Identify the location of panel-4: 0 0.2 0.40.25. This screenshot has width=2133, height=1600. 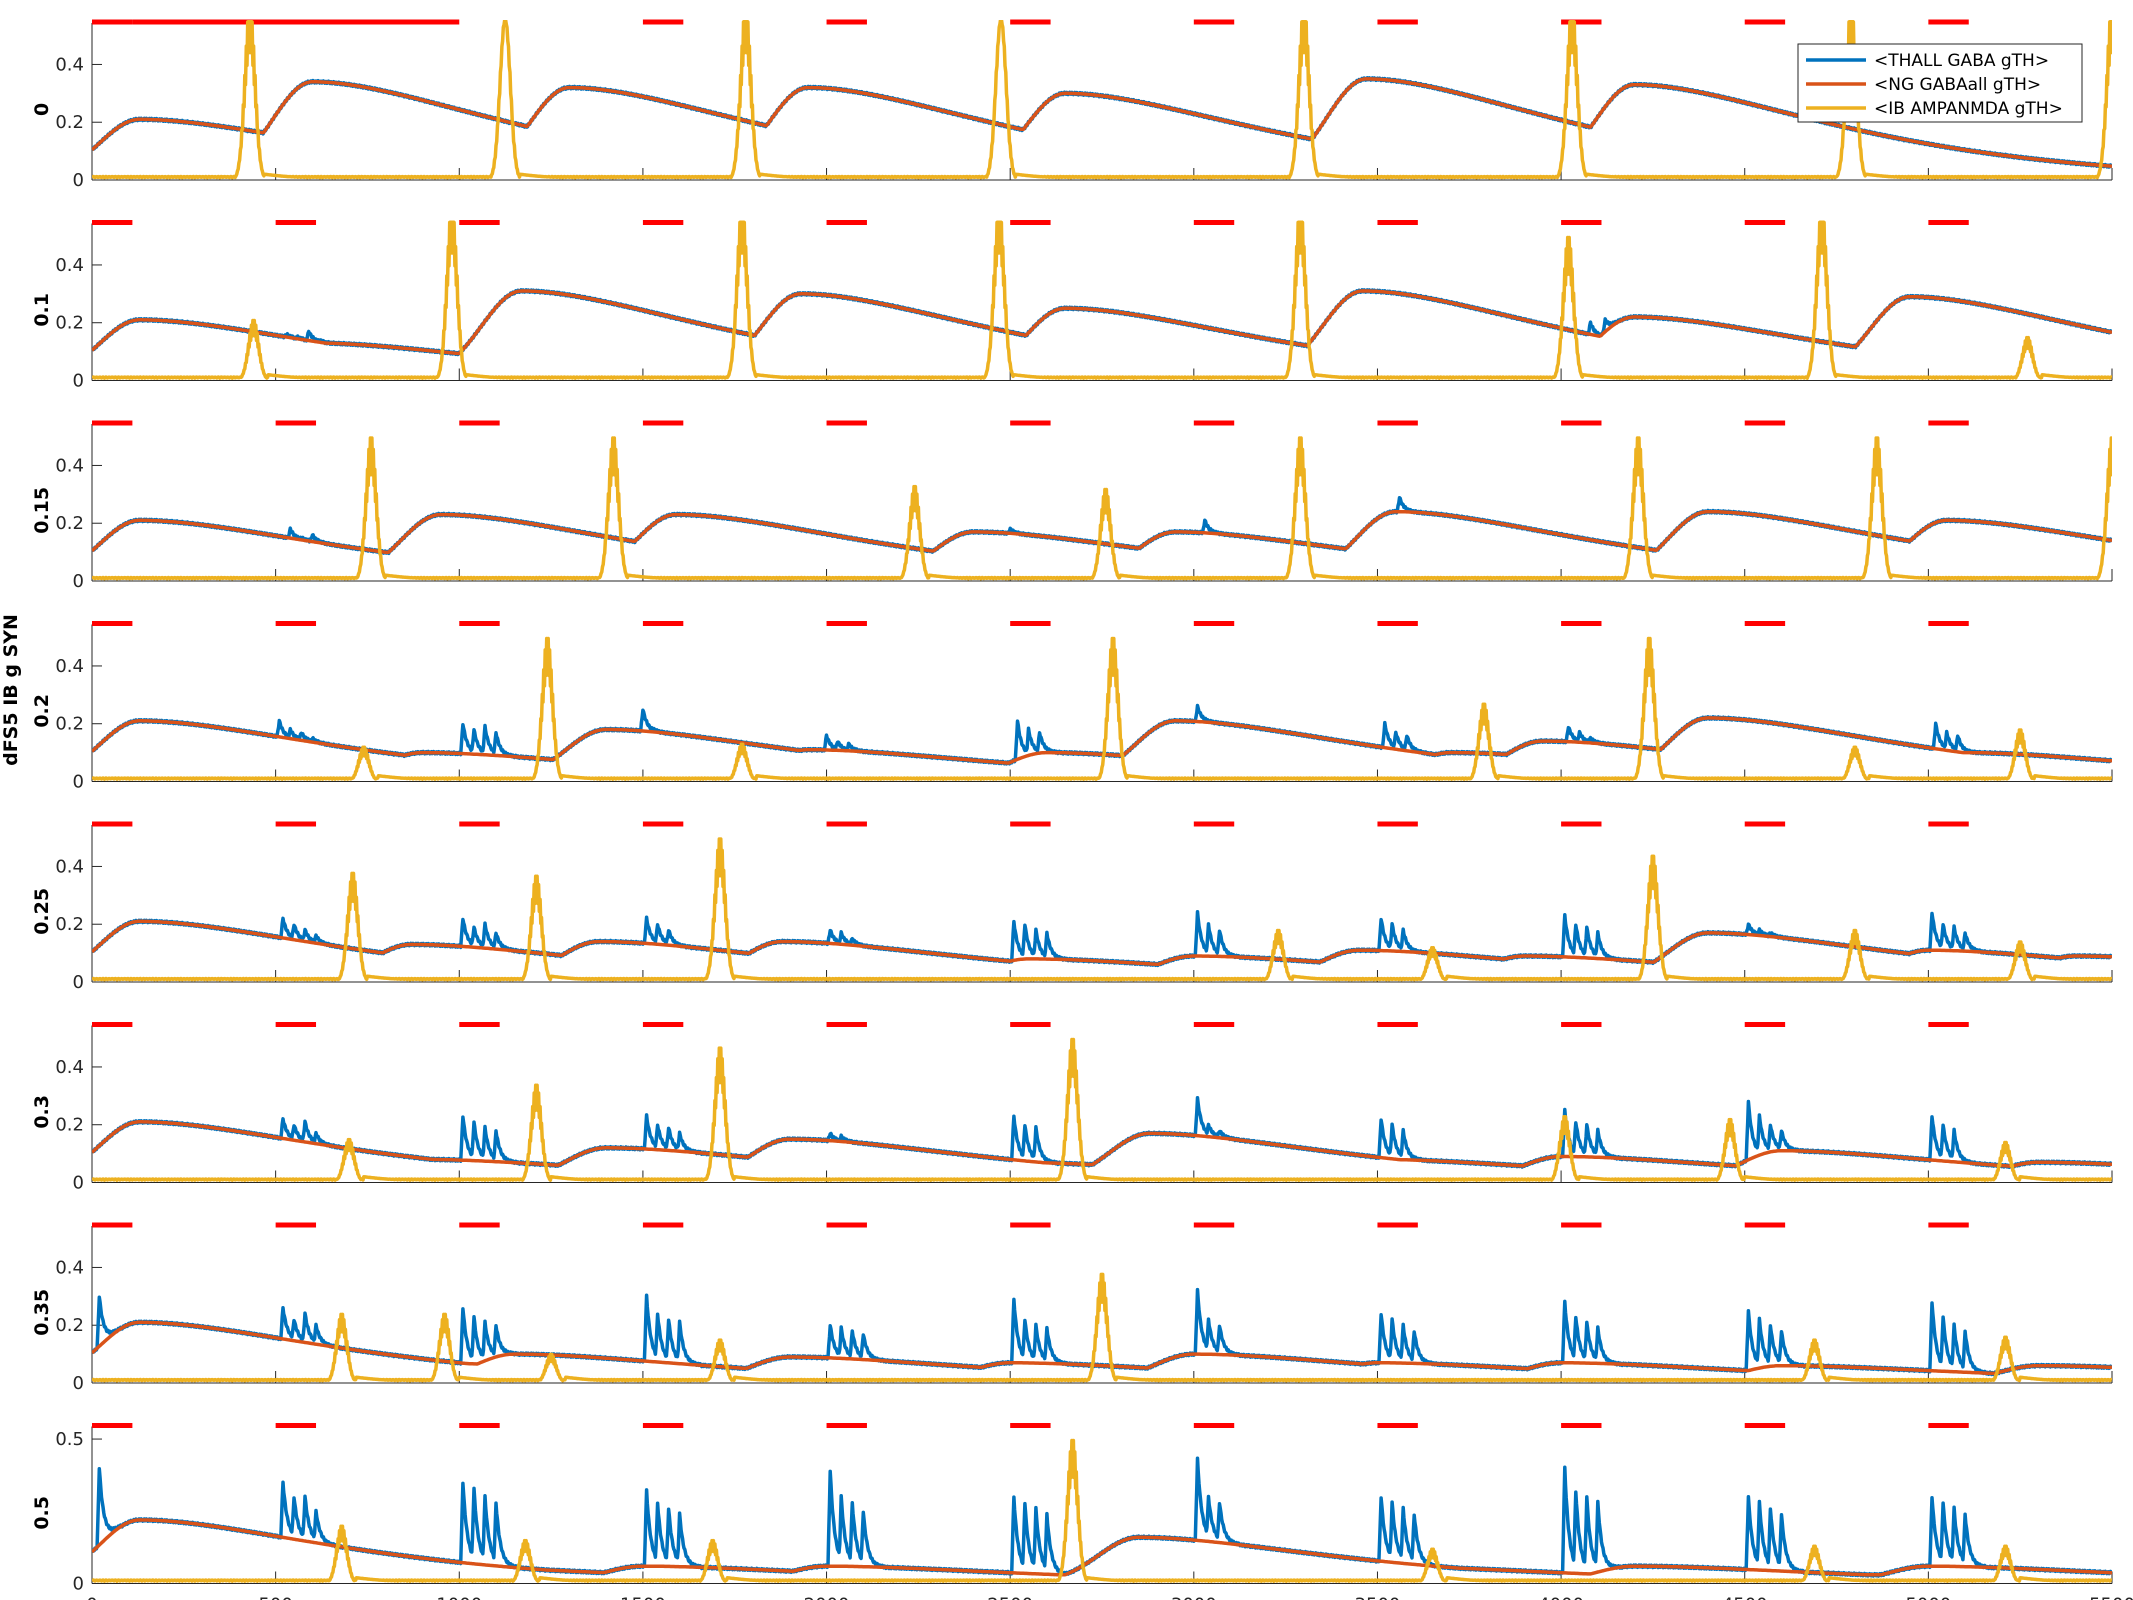
(1072, 907).